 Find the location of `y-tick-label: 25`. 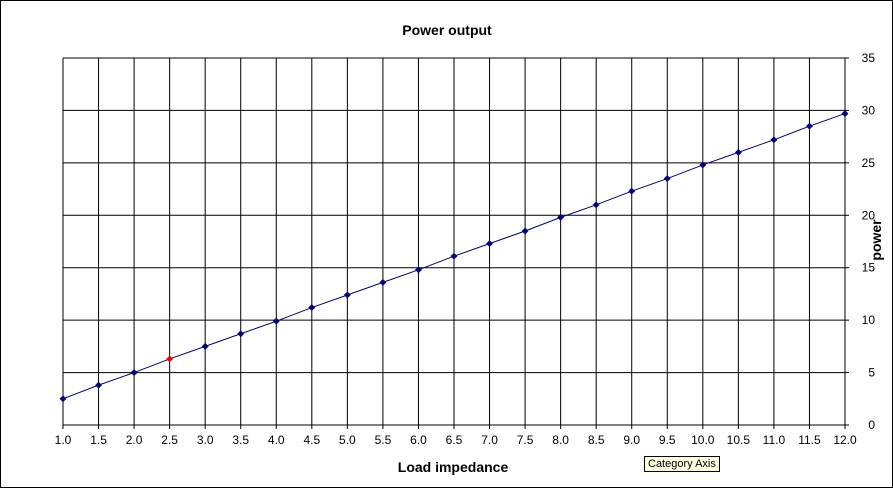

y-tick-label: 25 is located at coordinates (869, 163).